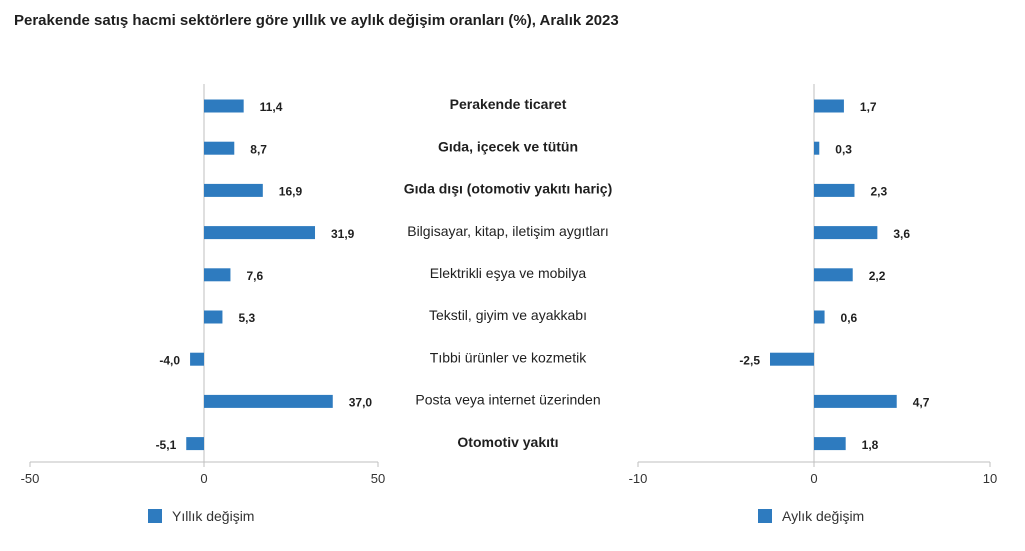  Describe the element at coordinates (849, 318) in the screenshot. I see `monthly-data-label: 0,6` at that location.